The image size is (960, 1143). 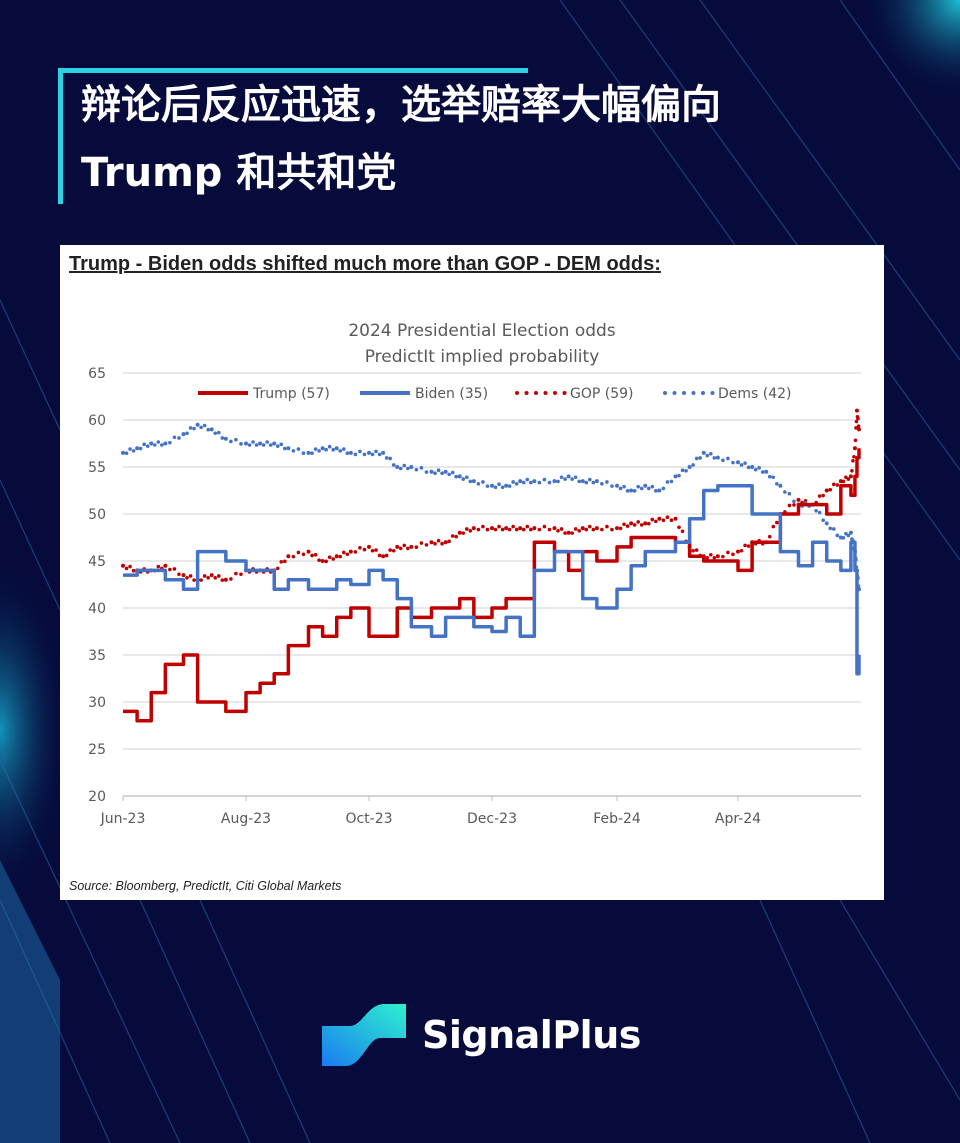 What do you see at coordinates (755, 394) in the screenshot?
I see `legend-label: Dems (42)` at bounding box center [755, 394].